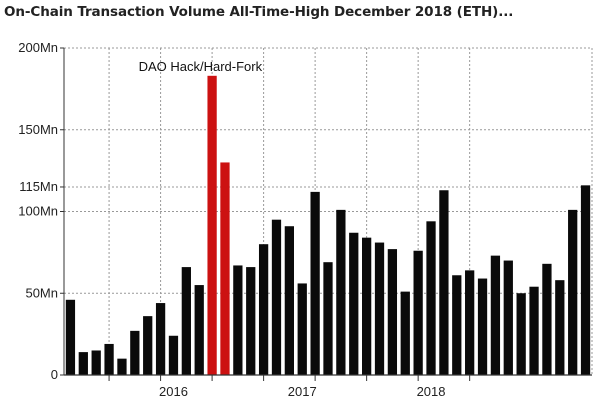 This screenshot has width=600, height=407. I want to click on y-tick-label: 200Mn, so click(38, 47).